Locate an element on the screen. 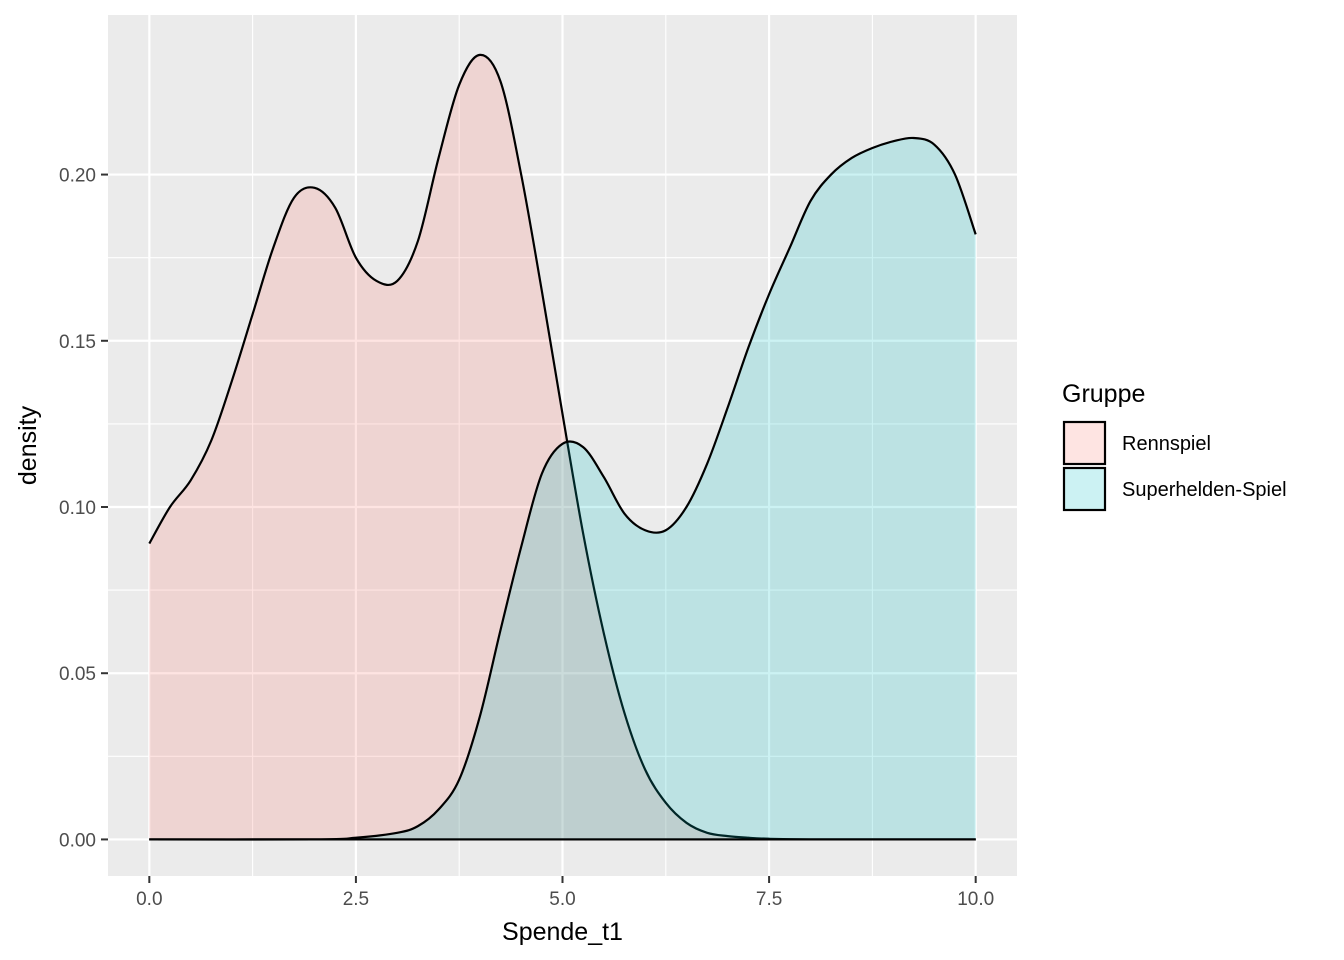 The image size is (1344, 960). legend: Gruppe Rennspiel Superhelden-Spiel is located at coordinates (1174, 446).